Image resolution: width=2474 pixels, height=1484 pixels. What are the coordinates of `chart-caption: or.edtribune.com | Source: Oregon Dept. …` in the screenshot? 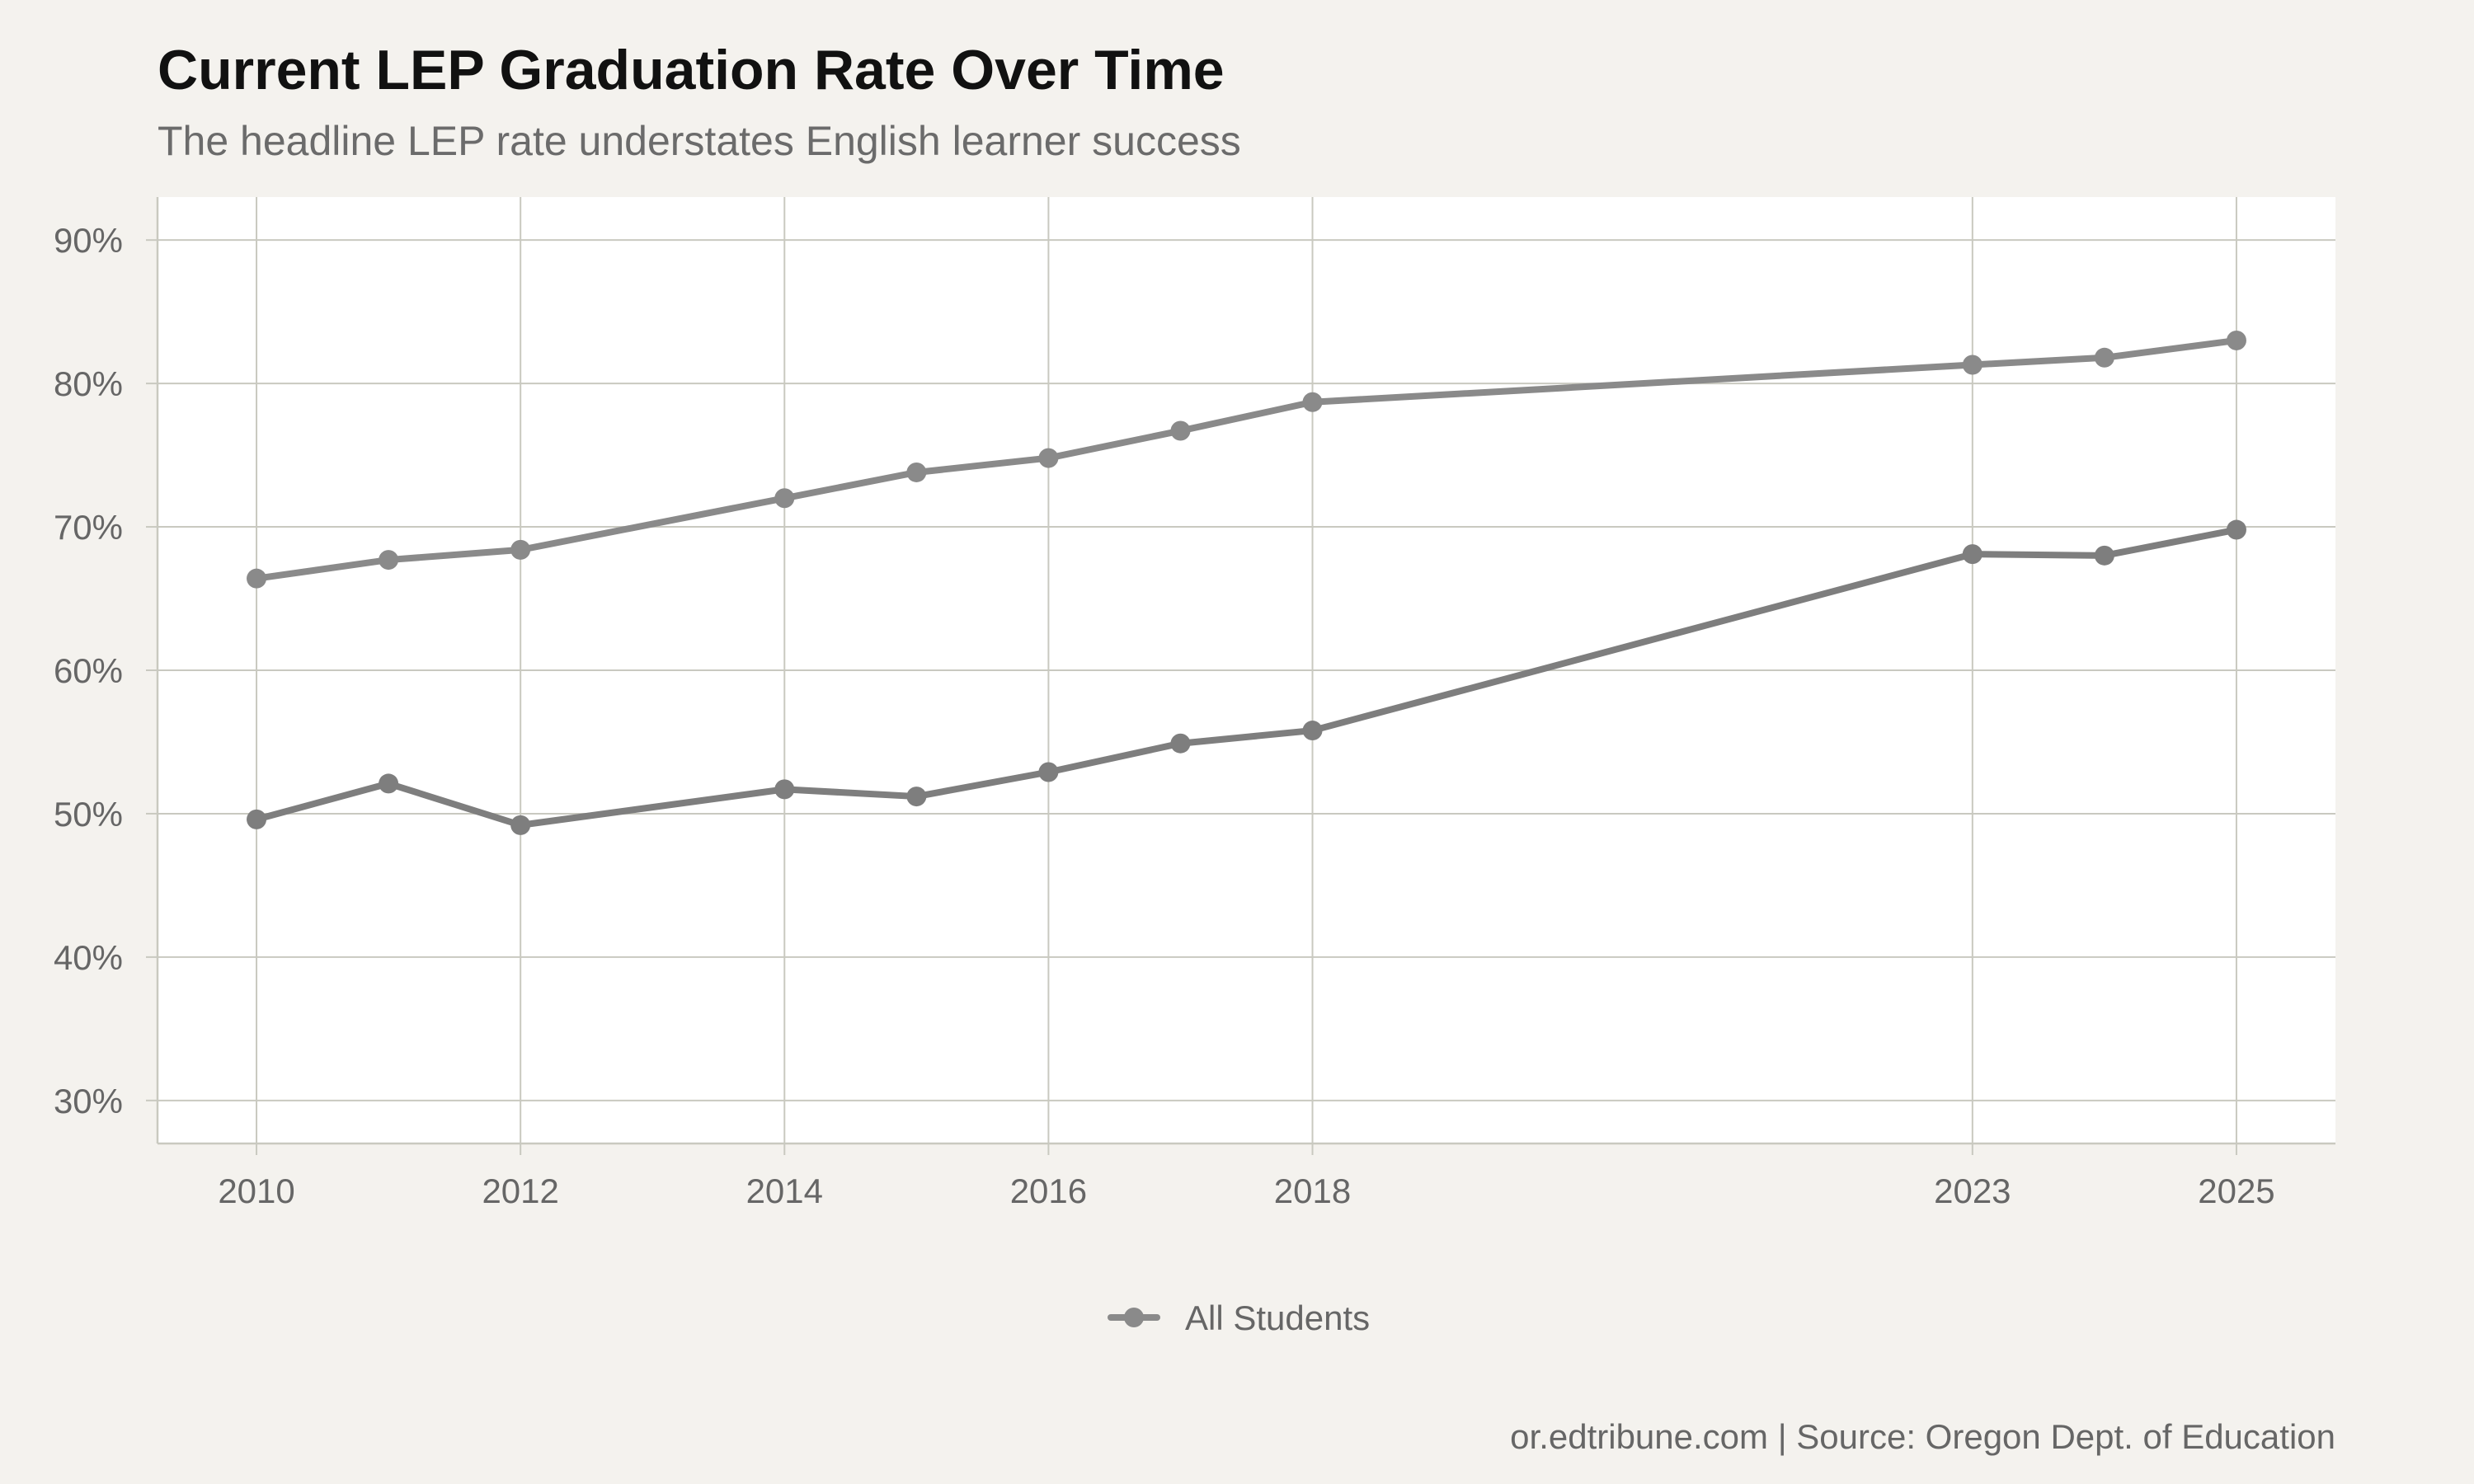 It's located at (1922, 1436).